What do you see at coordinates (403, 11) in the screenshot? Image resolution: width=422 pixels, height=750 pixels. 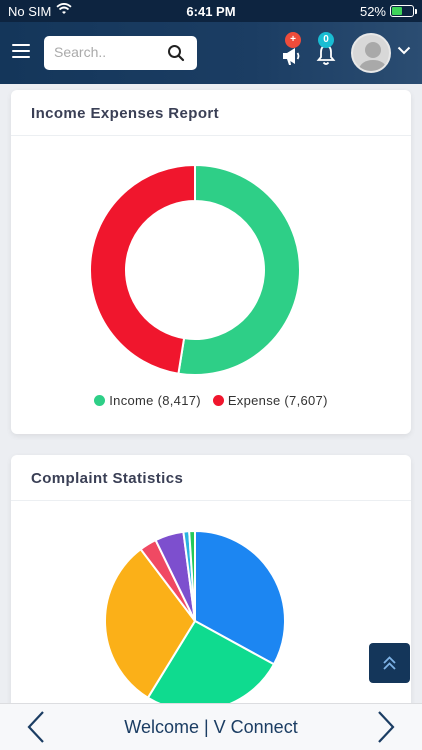 I see `battery-icon` at bounding box center [403, 11].